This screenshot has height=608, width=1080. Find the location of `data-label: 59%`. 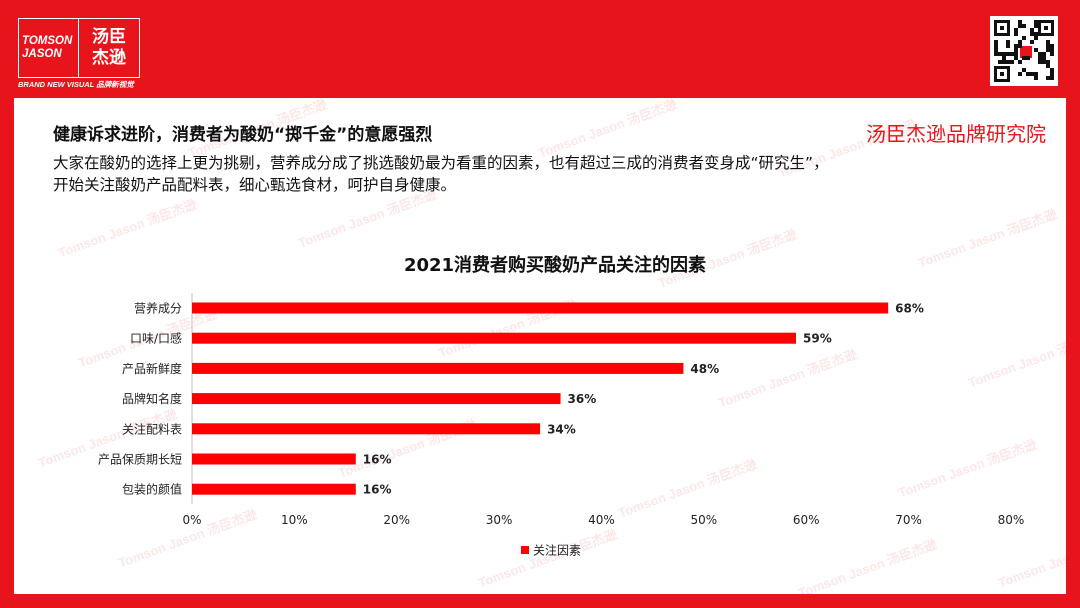

data-label: 59% is located at coordinates (817, 339).